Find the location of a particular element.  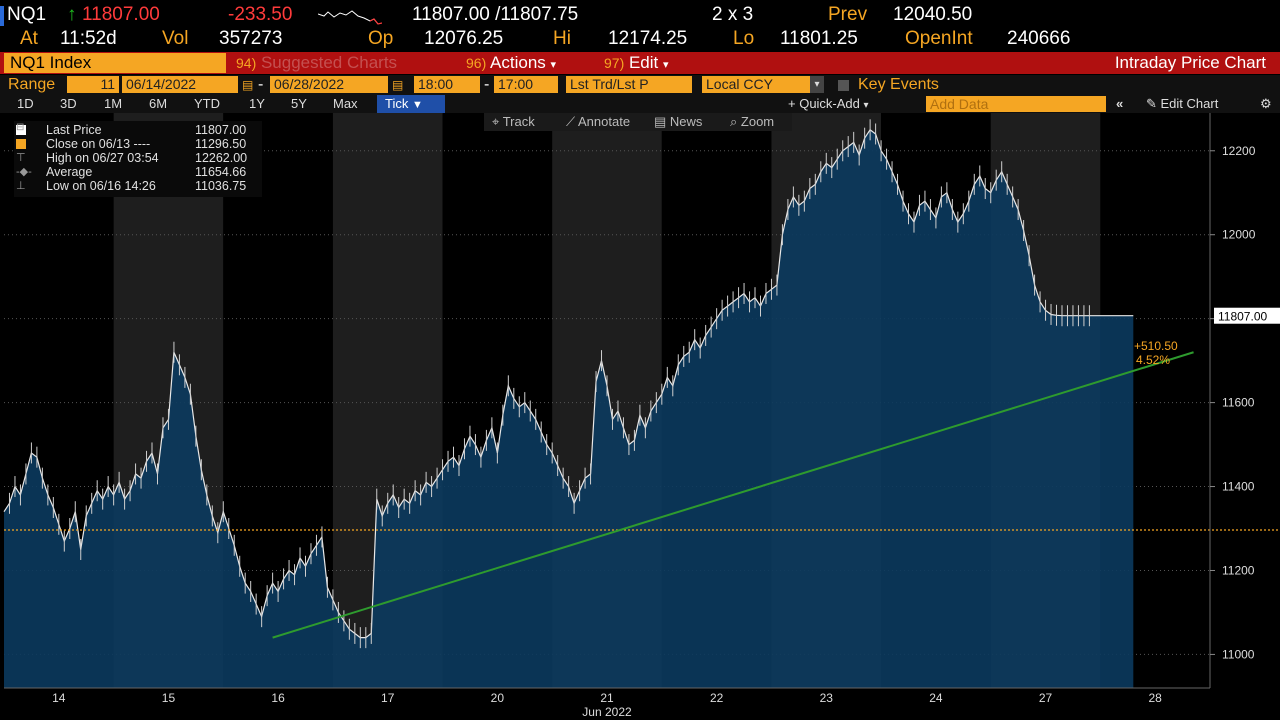

x-tick-label: 14 is located at coordinates (59, 698).